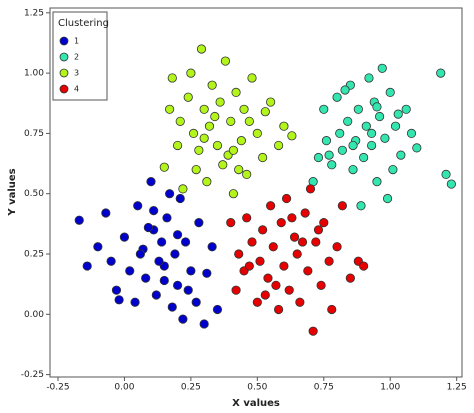 The image size is (474, 413). What do you see at coordinates (191, 388) in the screenshot?
I see `x-tick-label: 0.25` at bounding box center [191, 388].